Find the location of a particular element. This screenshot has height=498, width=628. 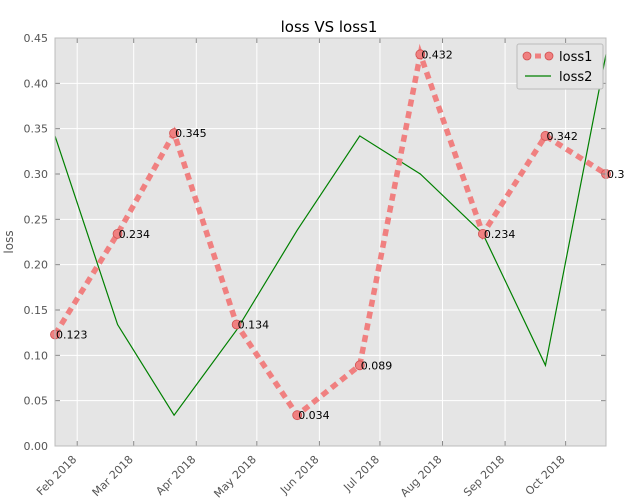

y-tick-label: 0.15 is located at coordinates (36, 310).